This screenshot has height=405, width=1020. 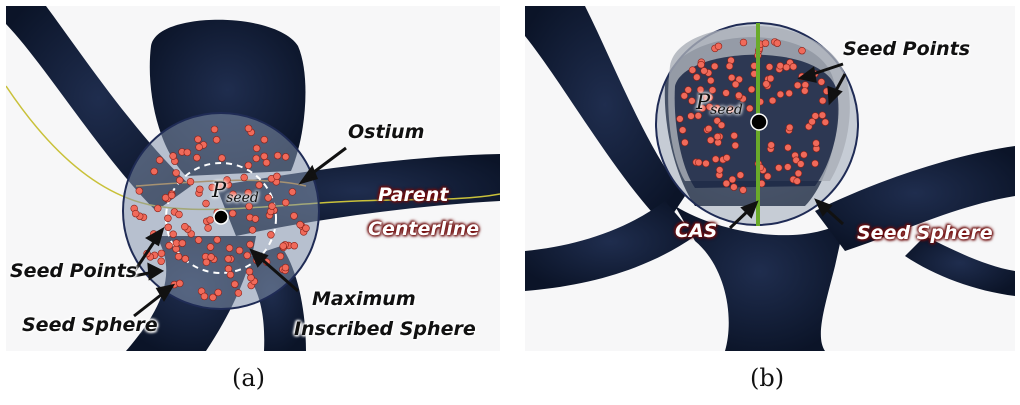 I want to click on label-ostium: Ostium, so click(x=386, y=132).